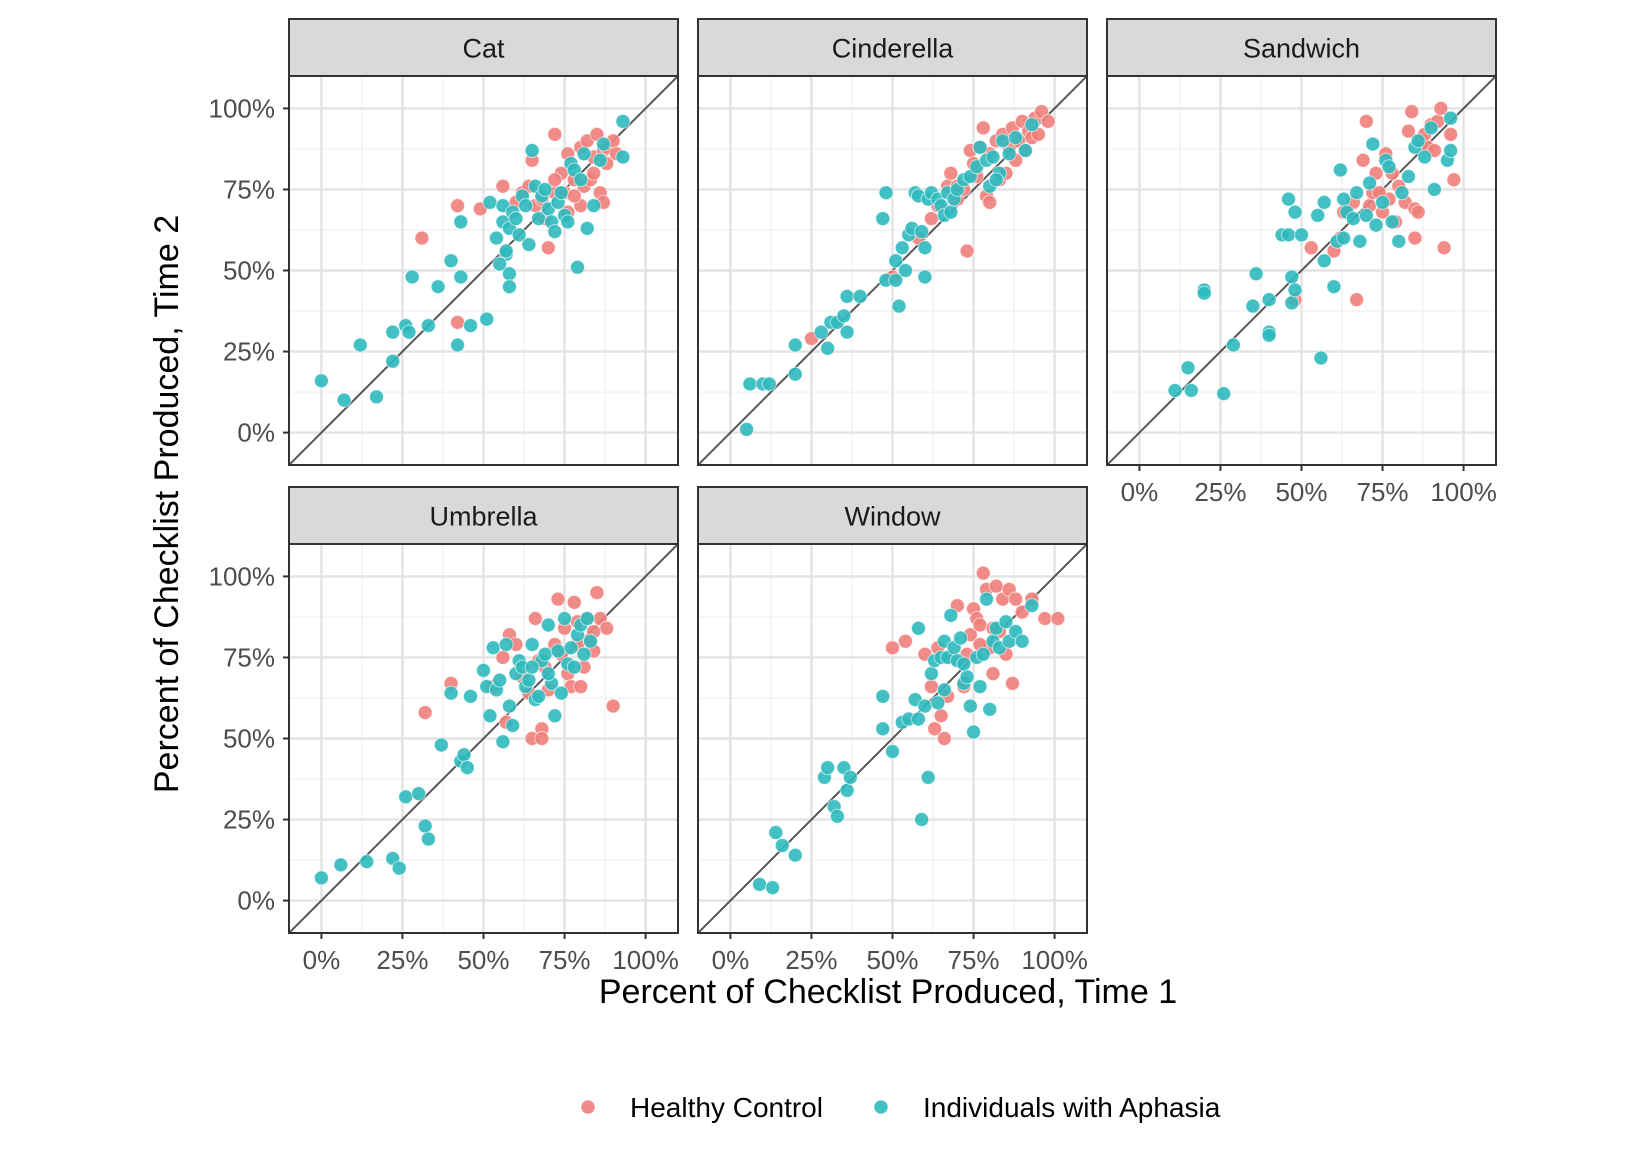 This screenshot has height=1152, width=1632. What do you see at coordinates (1072, 1107) in the screenshot?
I see `legend-label: Individuals with Aphasia` at bounding box center [1072, 1107].